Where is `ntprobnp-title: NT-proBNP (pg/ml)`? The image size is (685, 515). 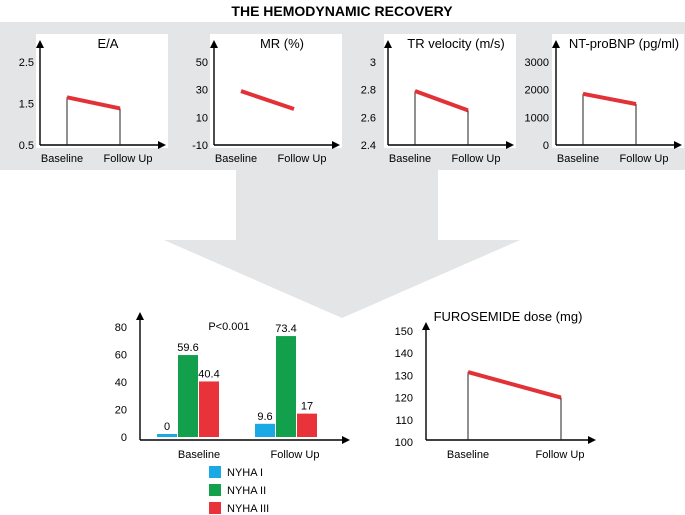 ntprobnp-title: NT-proBNP (pg/ml) is located at coordinates (624, 43).